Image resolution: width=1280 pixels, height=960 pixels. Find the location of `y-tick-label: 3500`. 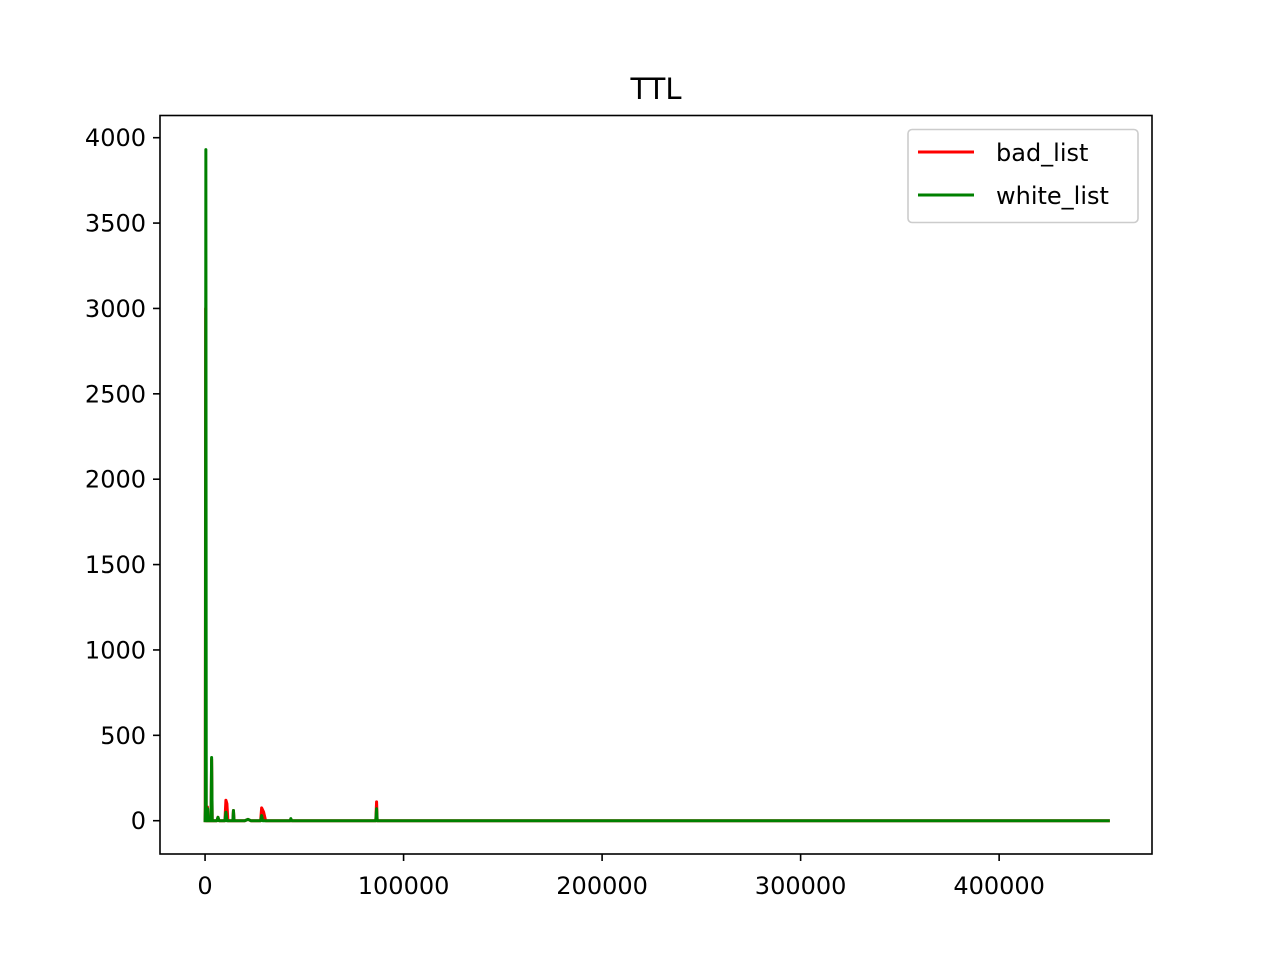

y-tick-label: 3500 is located at coordinates (115, 224).